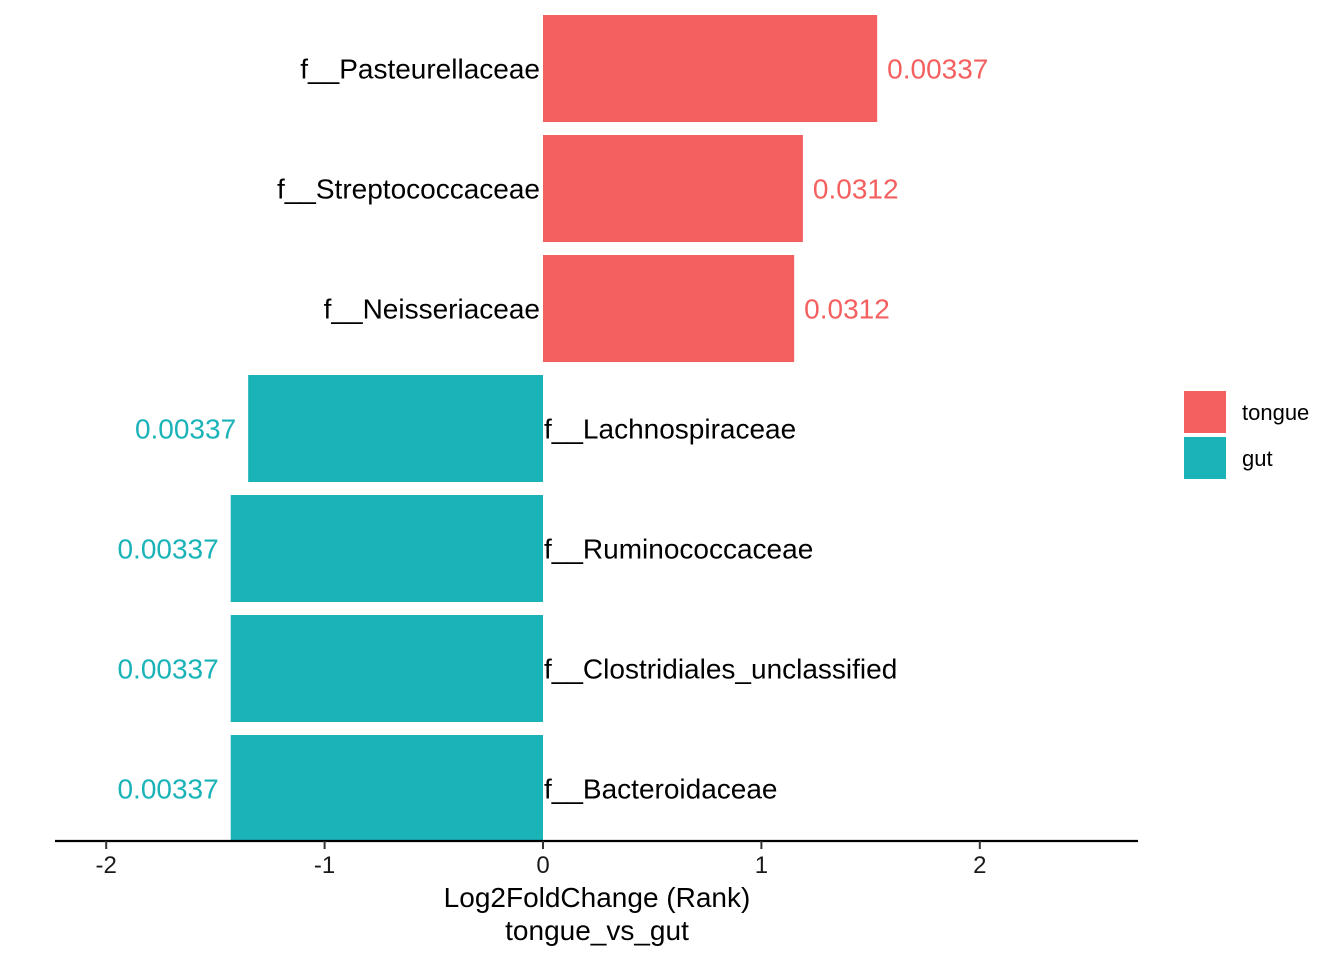  Describe the element at coordinates (408, 189) in the screenshot. I see `category-label: f__Streptococcaceae` at that location.